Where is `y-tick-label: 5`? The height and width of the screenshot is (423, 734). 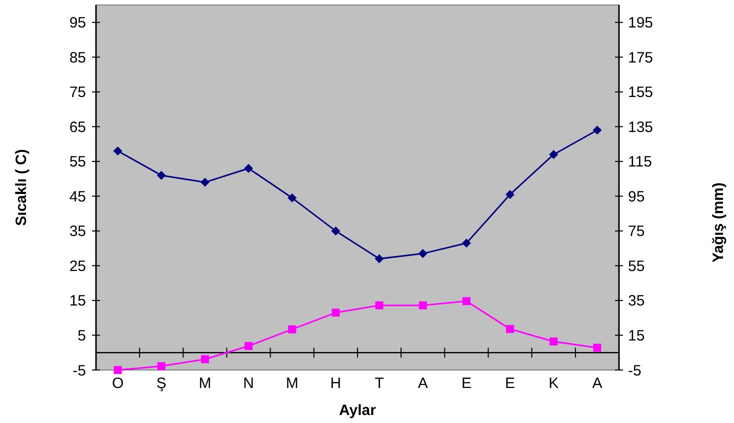 y-tick-label: 5 is located at coordinates (82, 335).